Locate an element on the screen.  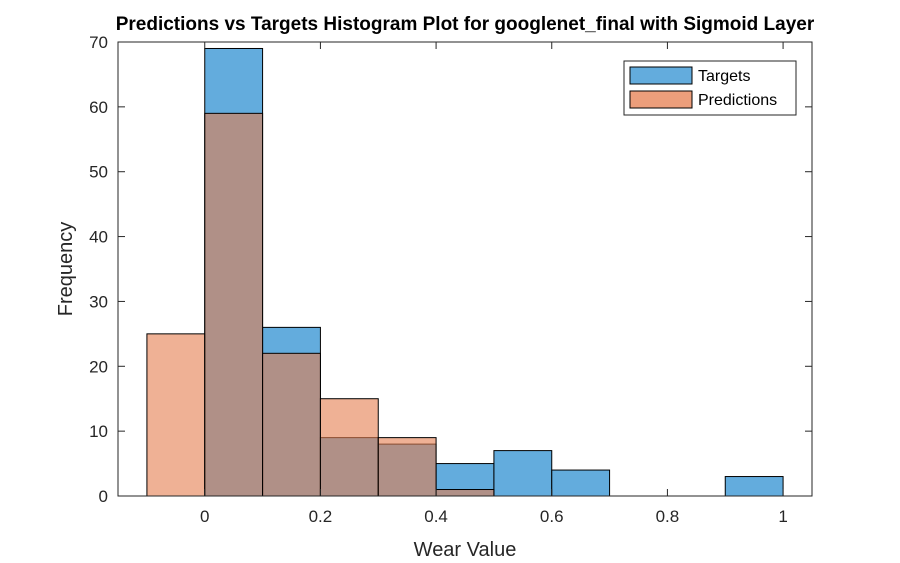
y-tick-label-7: 70 is located at coordinates (98, 42).